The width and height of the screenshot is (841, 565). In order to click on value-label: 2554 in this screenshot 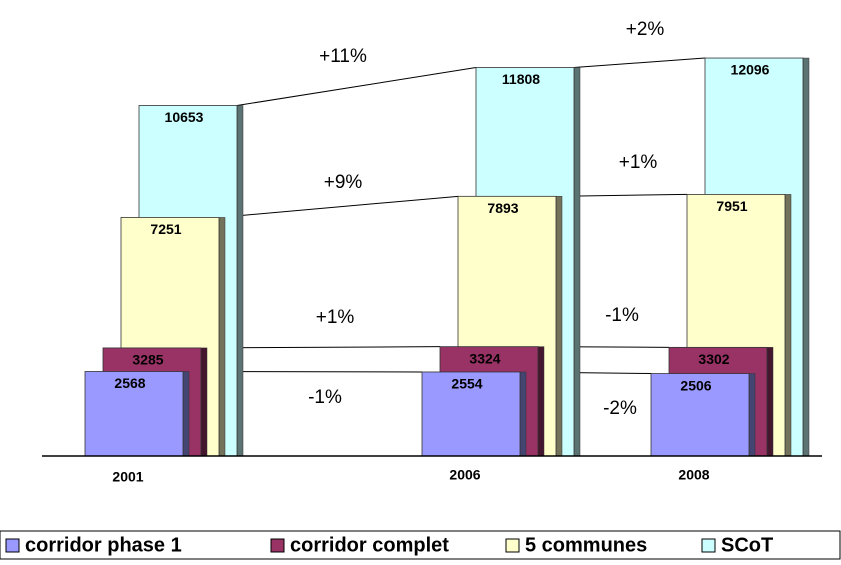, I will do `click(466, 384)`.